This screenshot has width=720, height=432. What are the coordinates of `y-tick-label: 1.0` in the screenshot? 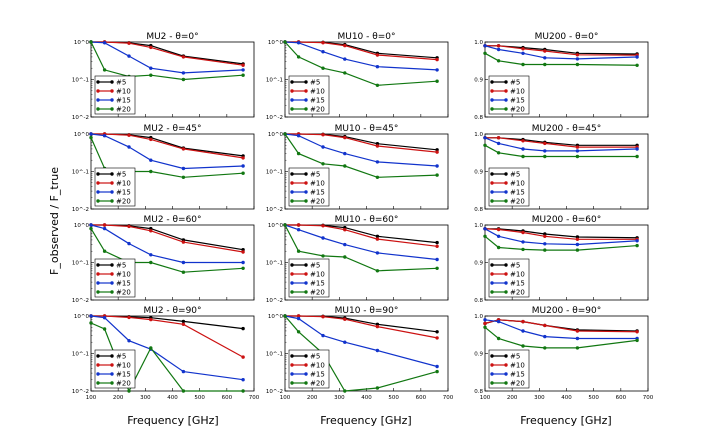 It's located at (478, 135).